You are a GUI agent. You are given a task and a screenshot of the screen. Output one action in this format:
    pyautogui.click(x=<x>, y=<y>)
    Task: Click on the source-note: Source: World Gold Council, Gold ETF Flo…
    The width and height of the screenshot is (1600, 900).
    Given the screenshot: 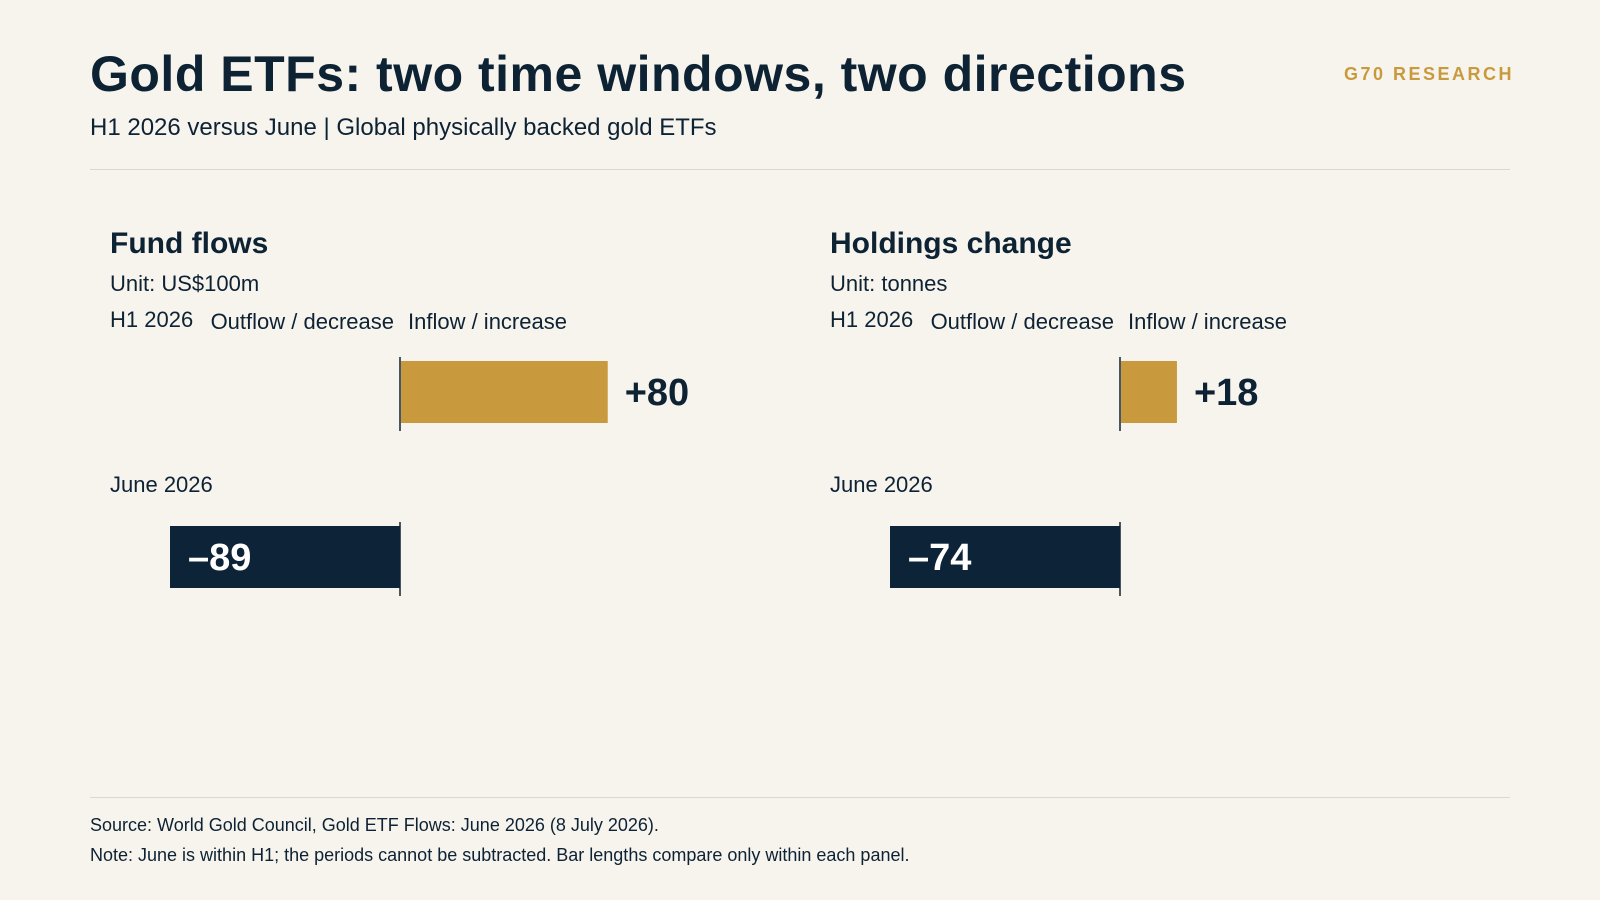 What is the action you would take?
    pyautogui.click(x=374, y=825)
    